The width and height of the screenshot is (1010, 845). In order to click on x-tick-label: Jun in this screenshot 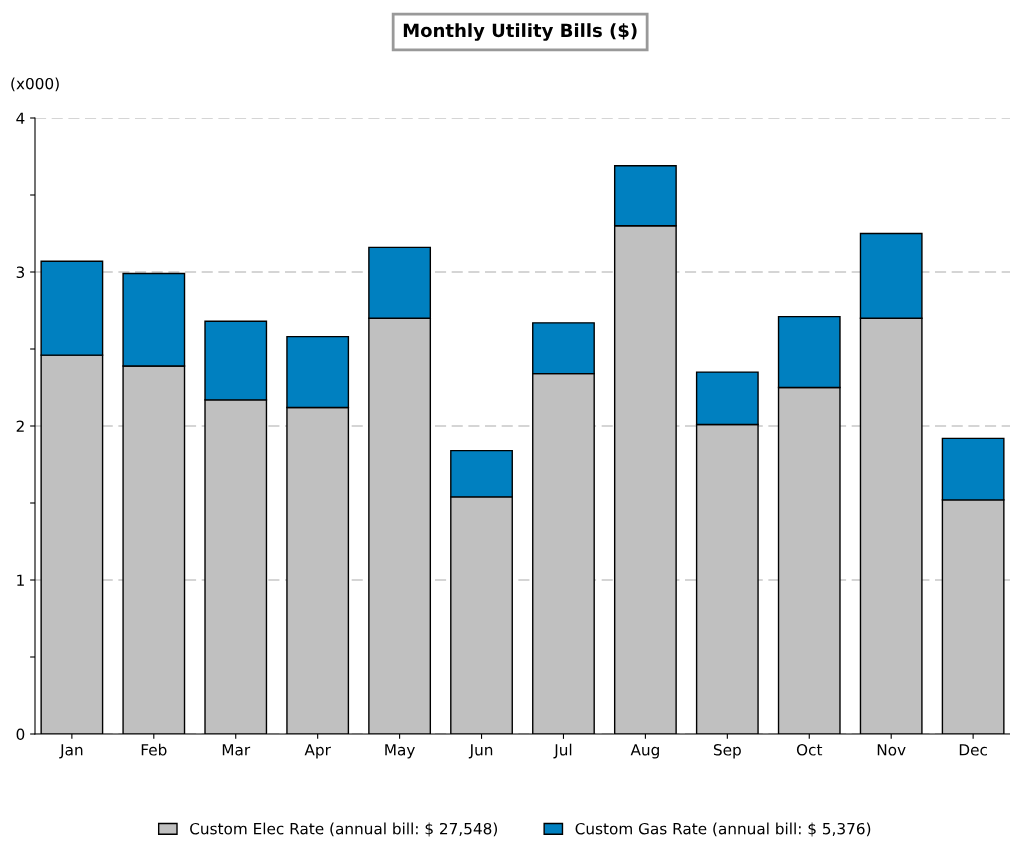, I will do `click(480, 751)`.